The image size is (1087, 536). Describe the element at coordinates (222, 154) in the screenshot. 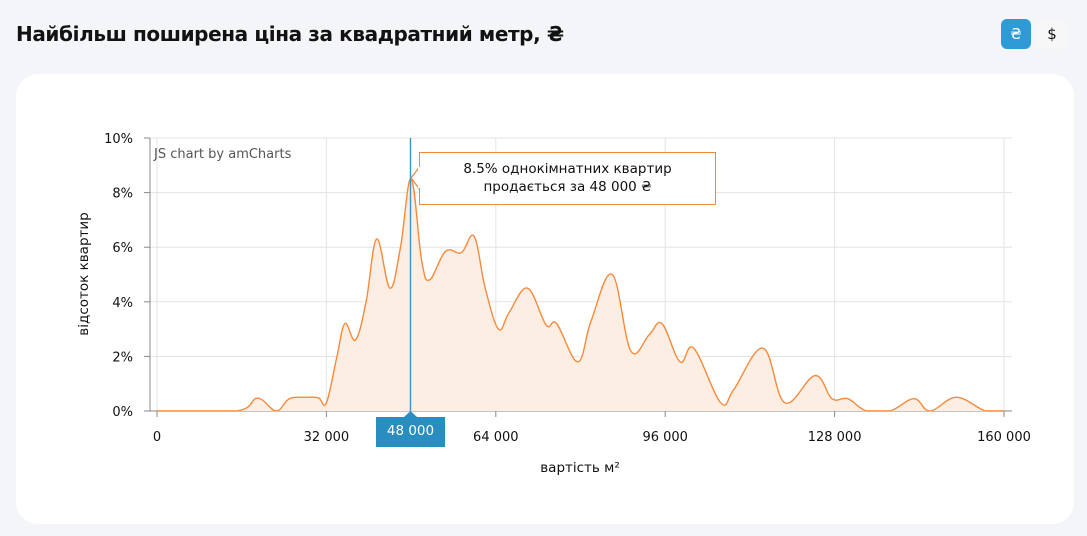

I see `chart-credit: JS chart by amCharts` at that location.